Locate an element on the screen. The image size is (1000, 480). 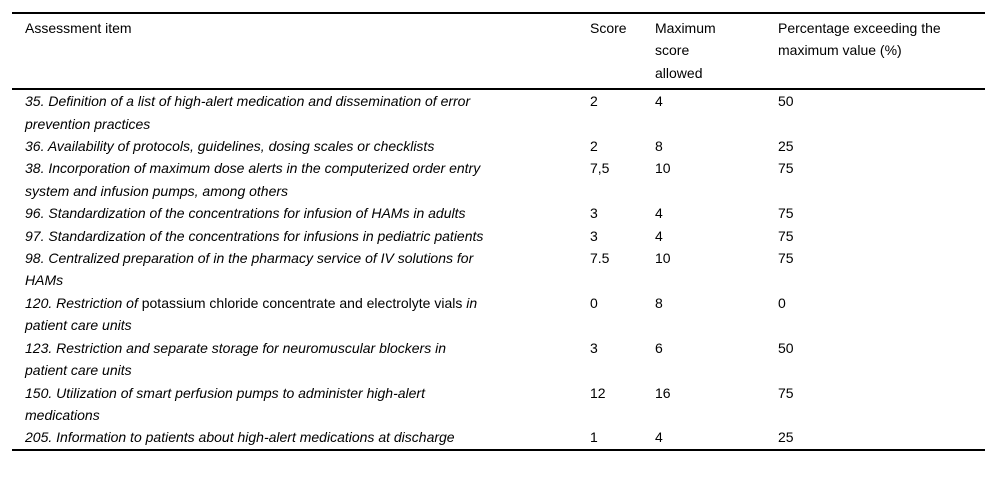
score-cell: 12 is located at coordinates (598, 392).